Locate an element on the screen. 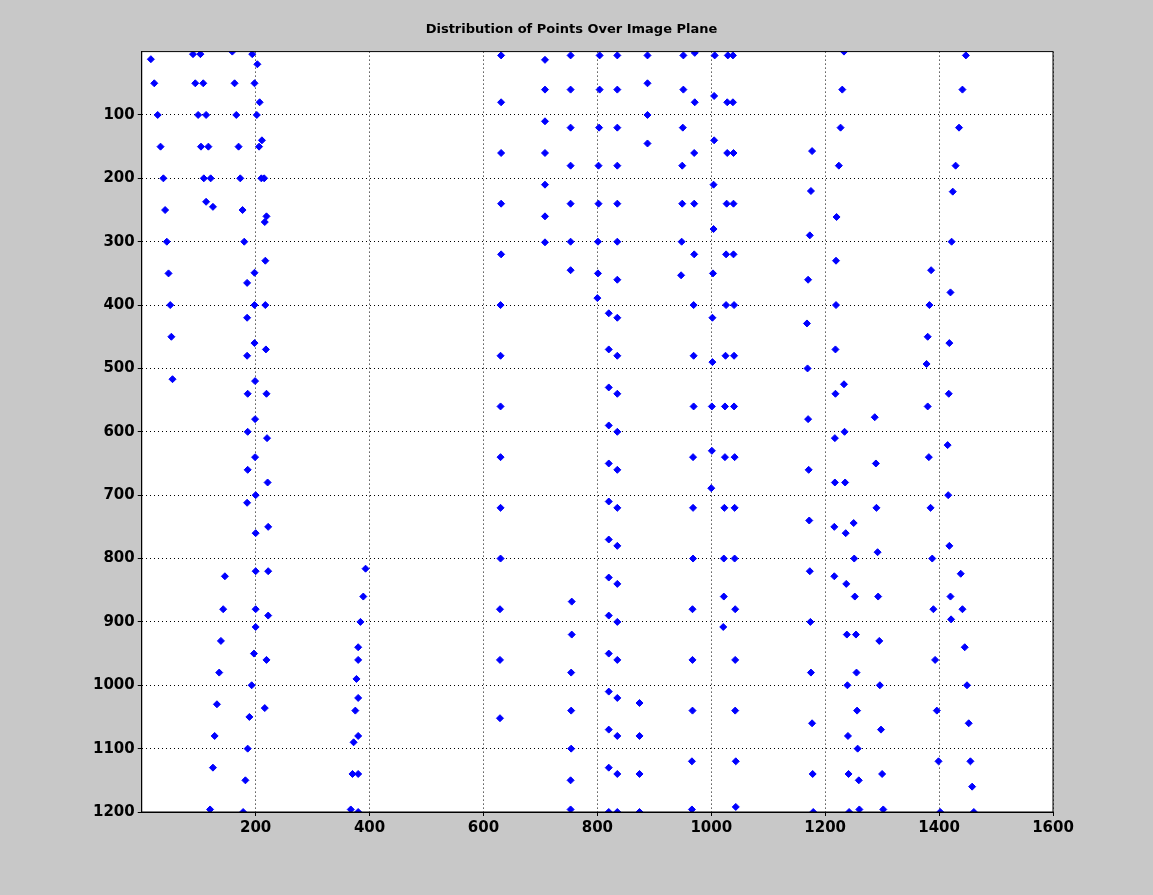 Image resolution: width=1153 pixels, height=895 pixels. y-tick-label: 1200 is located at coordinates (114, 810).